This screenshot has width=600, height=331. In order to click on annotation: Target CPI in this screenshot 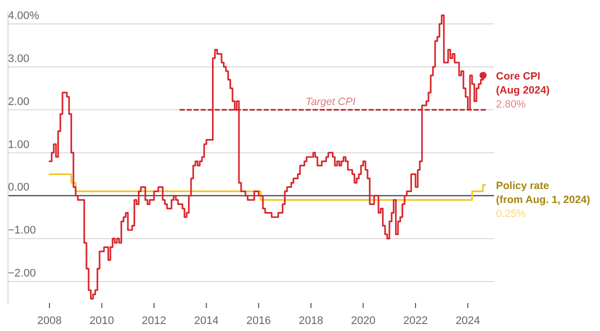, I will do `click(331, 102)`.